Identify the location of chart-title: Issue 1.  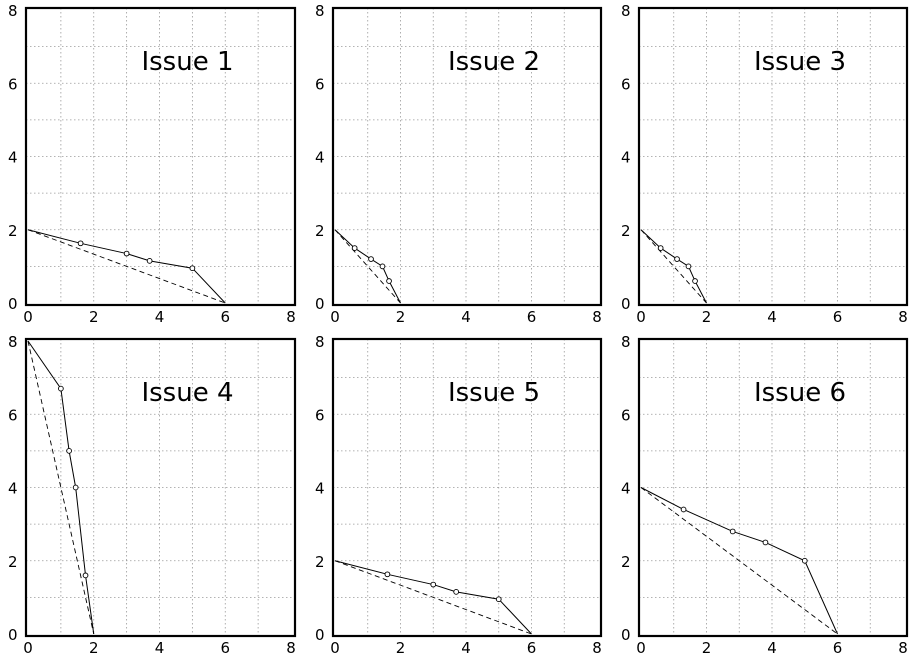
(187, 62).